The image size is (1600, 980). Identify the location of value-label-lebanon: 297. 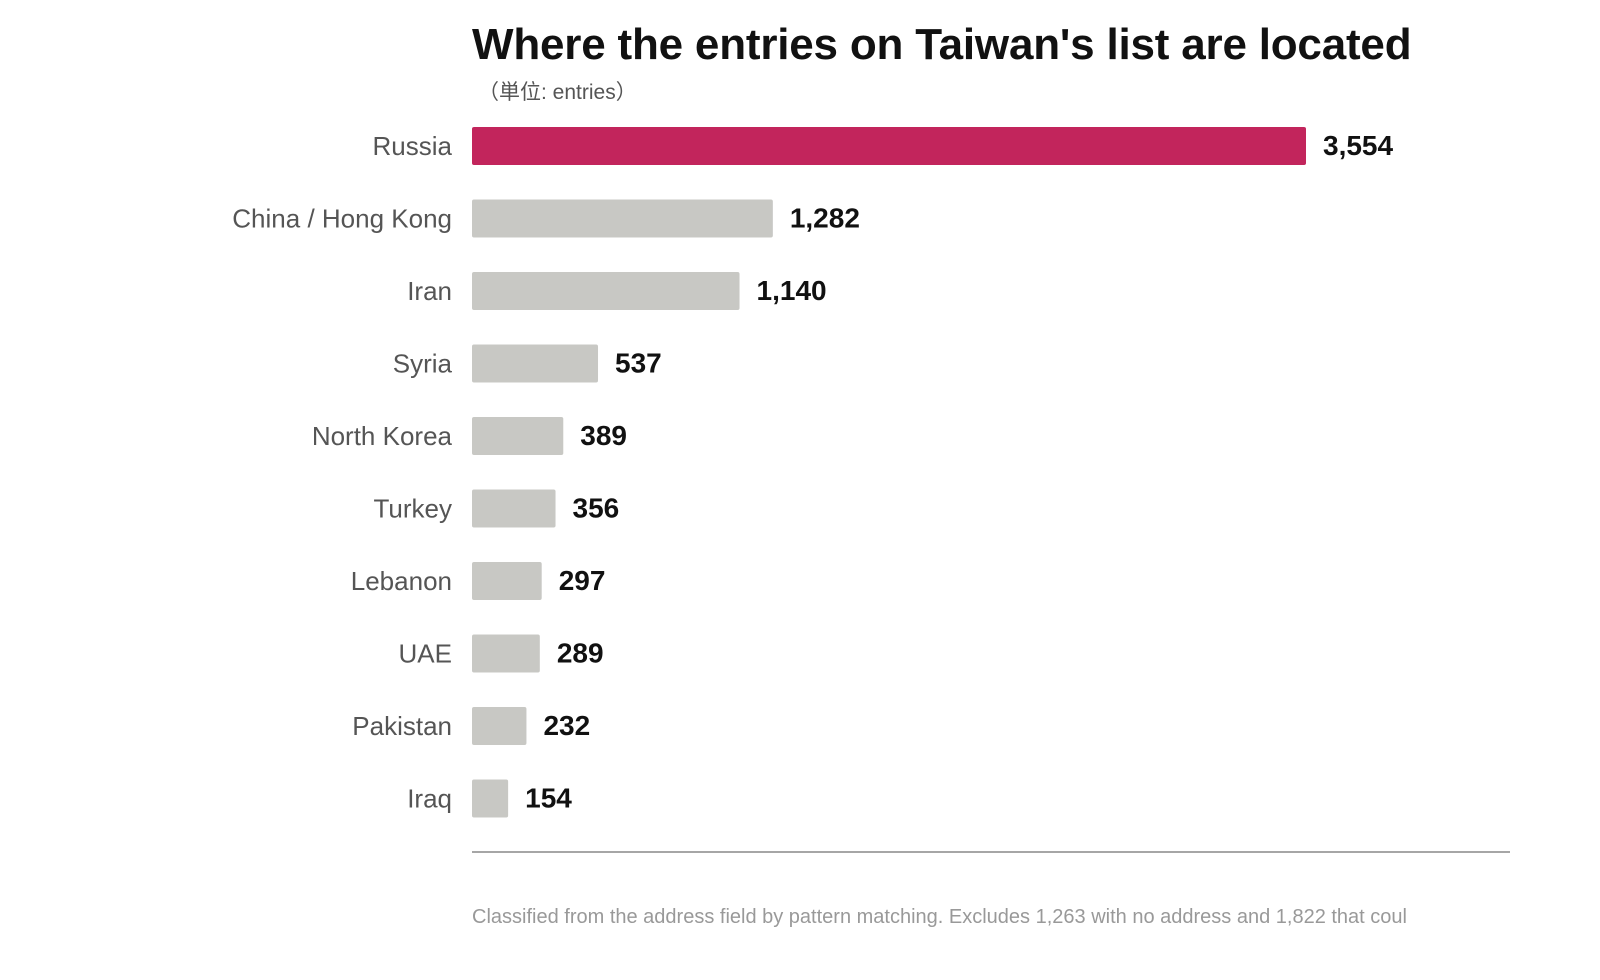
(582, 580).